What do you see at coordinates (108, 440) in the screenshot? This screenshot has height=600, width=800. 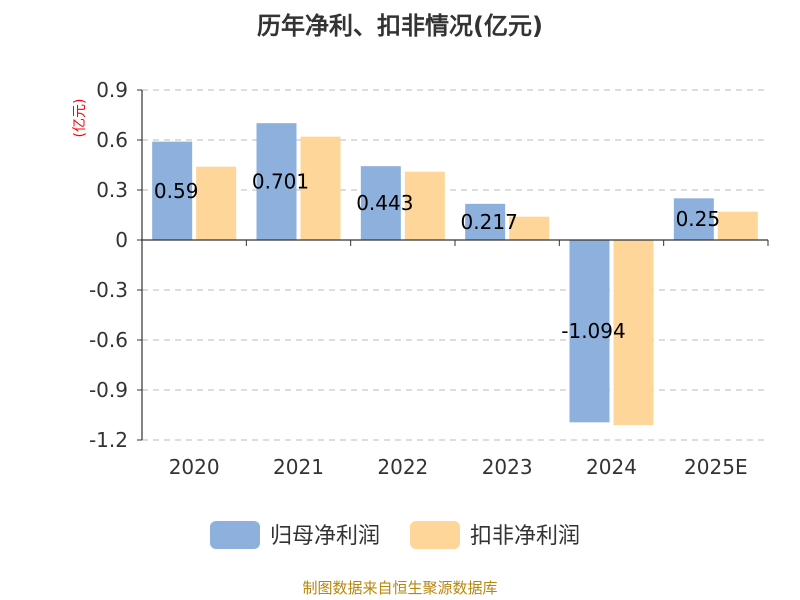 I see `y-tick-label: -1.2` at bounding box center [108, 440].